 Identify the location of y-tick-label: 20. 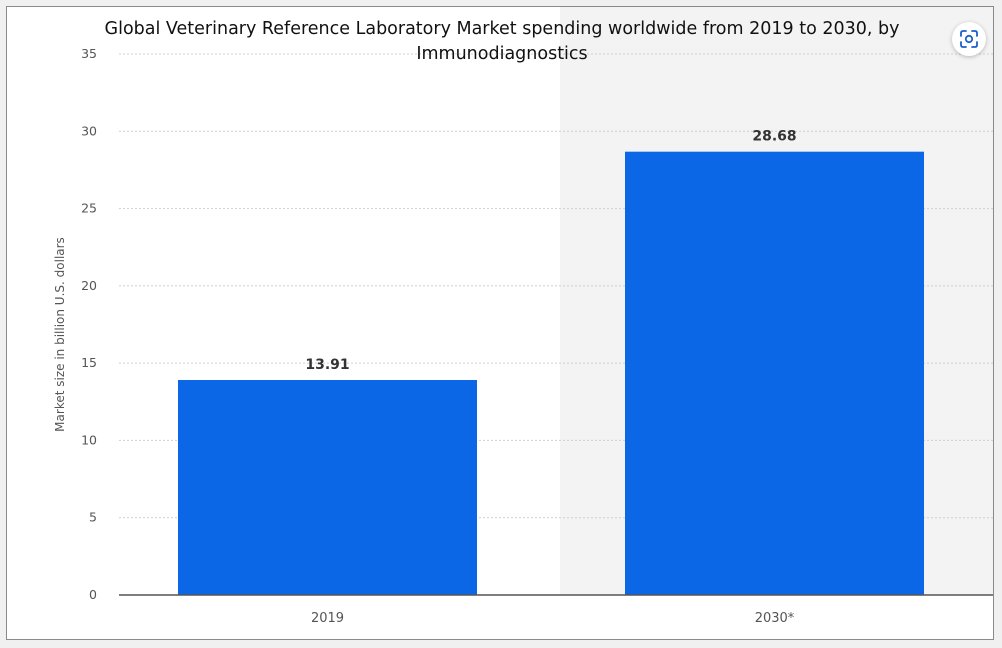
(89, 285).